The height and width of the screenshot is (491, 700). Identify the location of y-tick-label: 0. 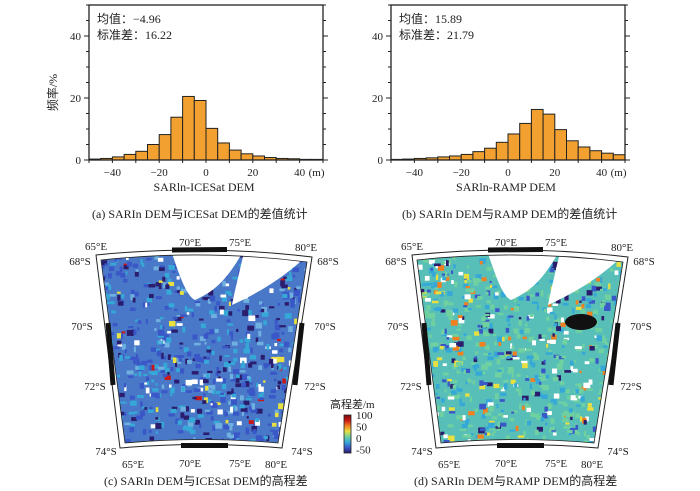
(79, 161).